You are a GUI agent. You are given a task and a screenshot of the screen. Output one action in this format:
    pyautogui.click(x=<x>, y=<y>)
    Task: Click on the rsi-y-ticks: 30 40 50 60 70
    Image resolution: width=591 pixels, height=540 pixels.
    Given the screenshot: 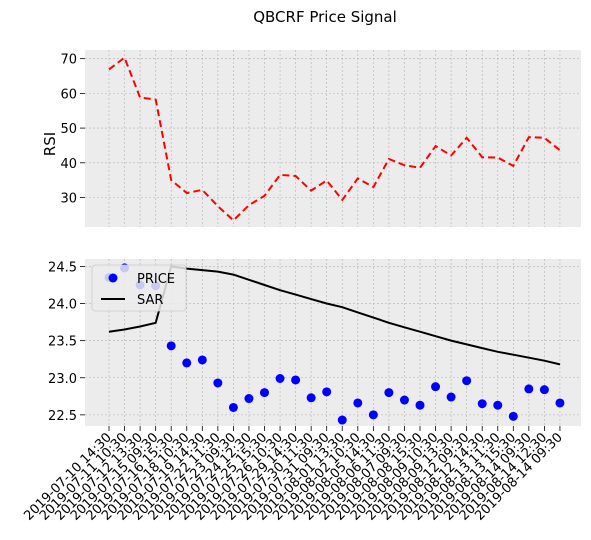 What is the action you would take?
    pyautogui.click(x=72, y=130)
    